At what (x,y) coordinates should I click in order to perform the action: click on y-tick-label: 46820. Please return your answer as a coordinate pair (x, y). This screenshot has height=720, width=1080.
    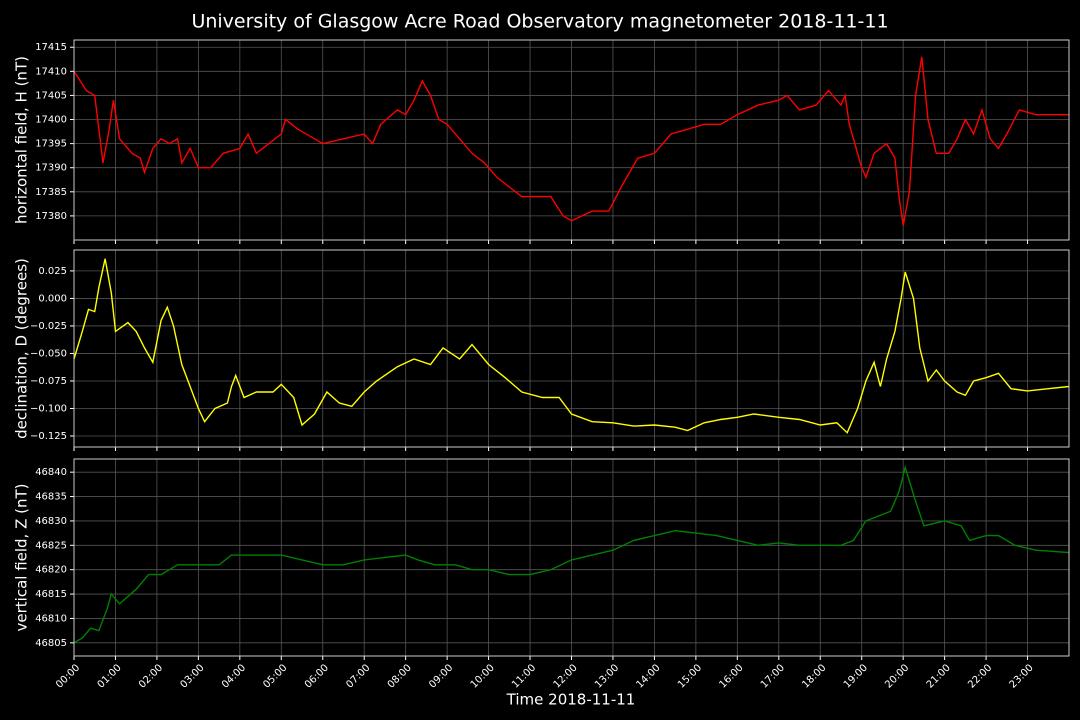
    Looking at the image, I should click on (51, 570).